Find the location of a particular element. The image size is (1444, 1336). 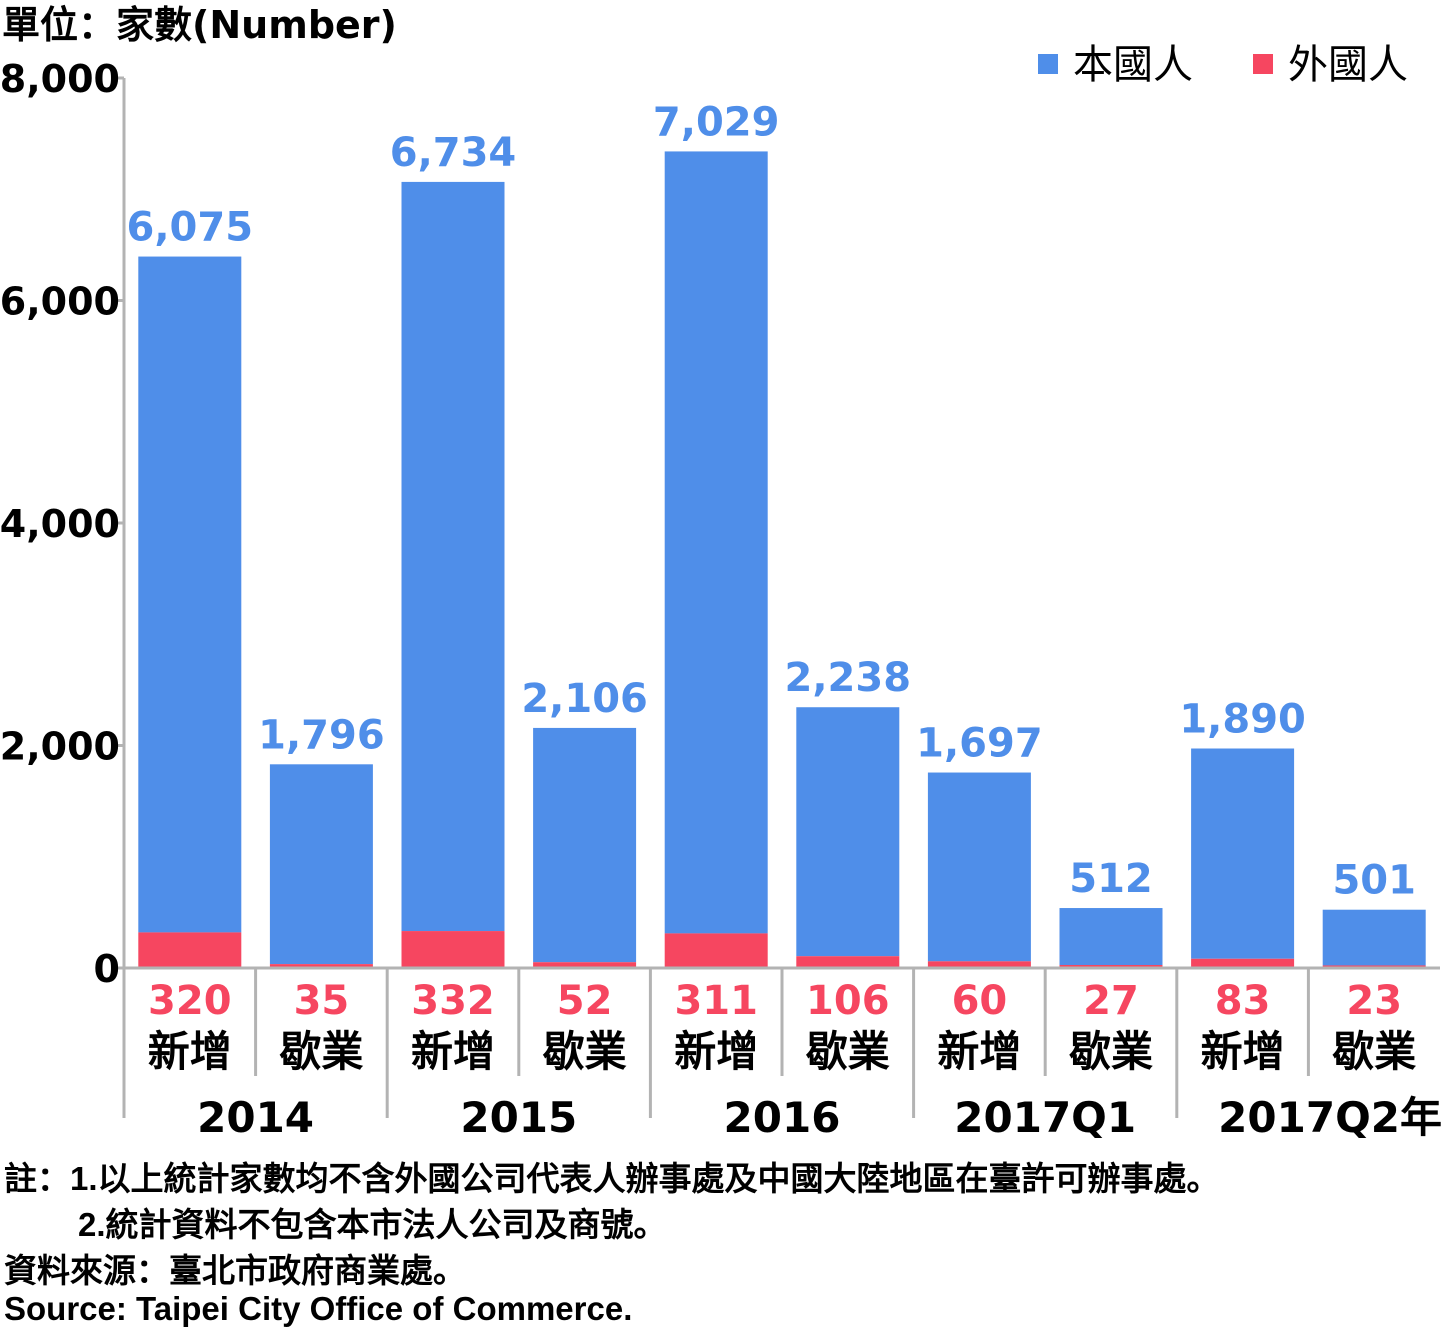

label-foreign: 320 is located at coordinates (190, 1001).